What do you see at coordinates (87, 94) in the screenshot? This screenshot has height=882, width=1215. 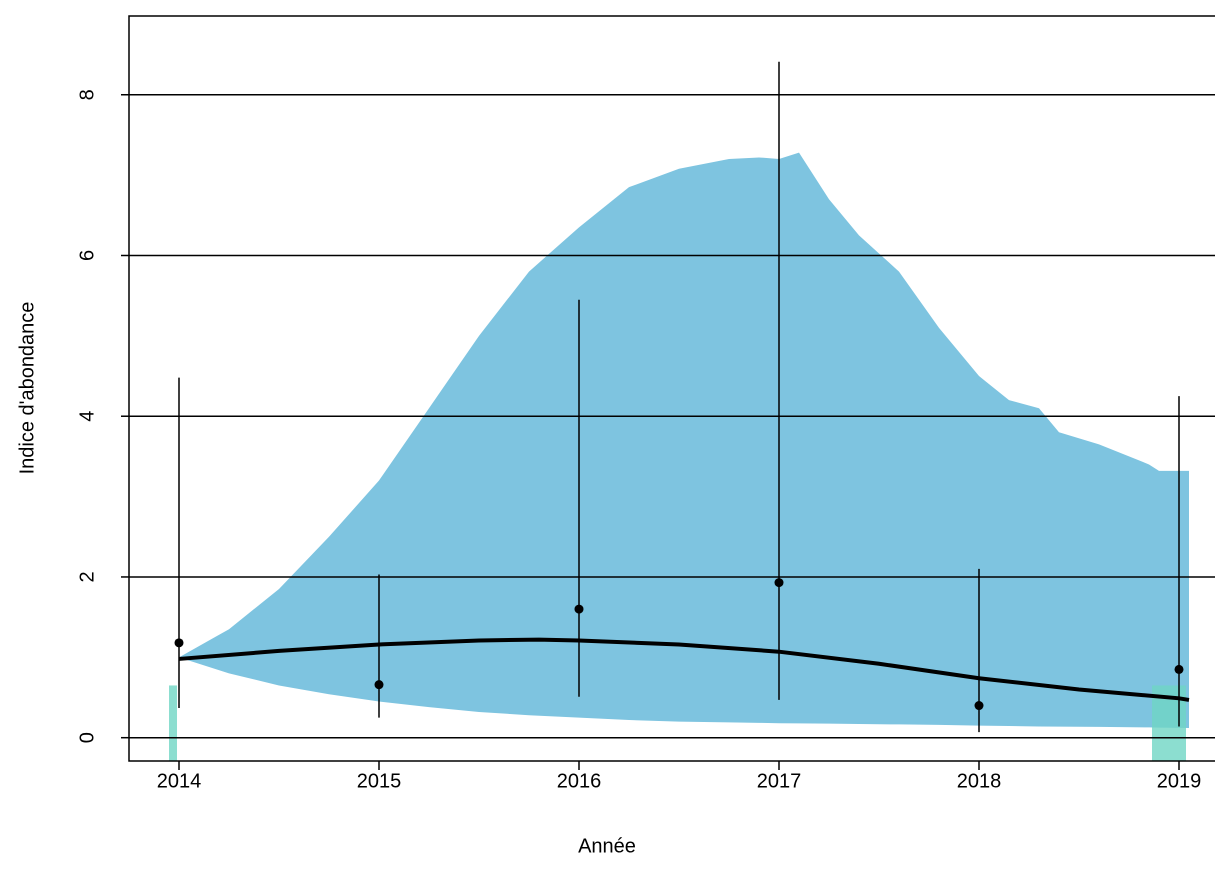 I see `y-tick-label: 8` at bounding box center [87, 94].